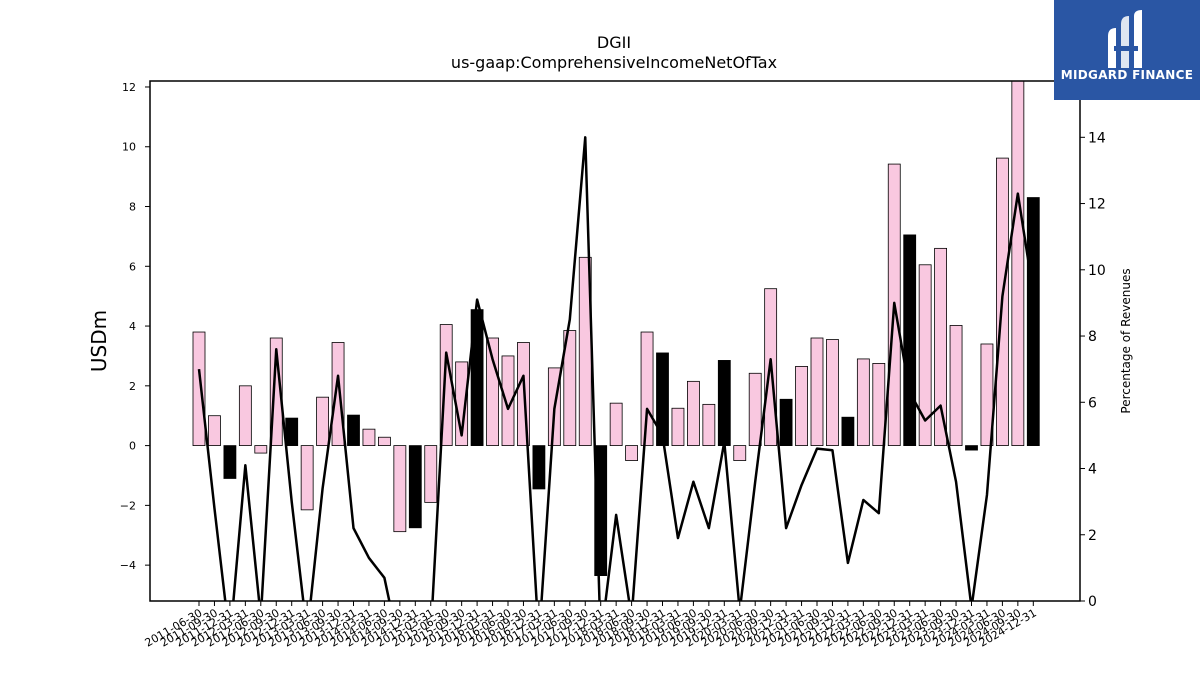  Describe the element at coordinates (1097, 138) in the screenshot. I see `y2-tick-label: 14` at that location.